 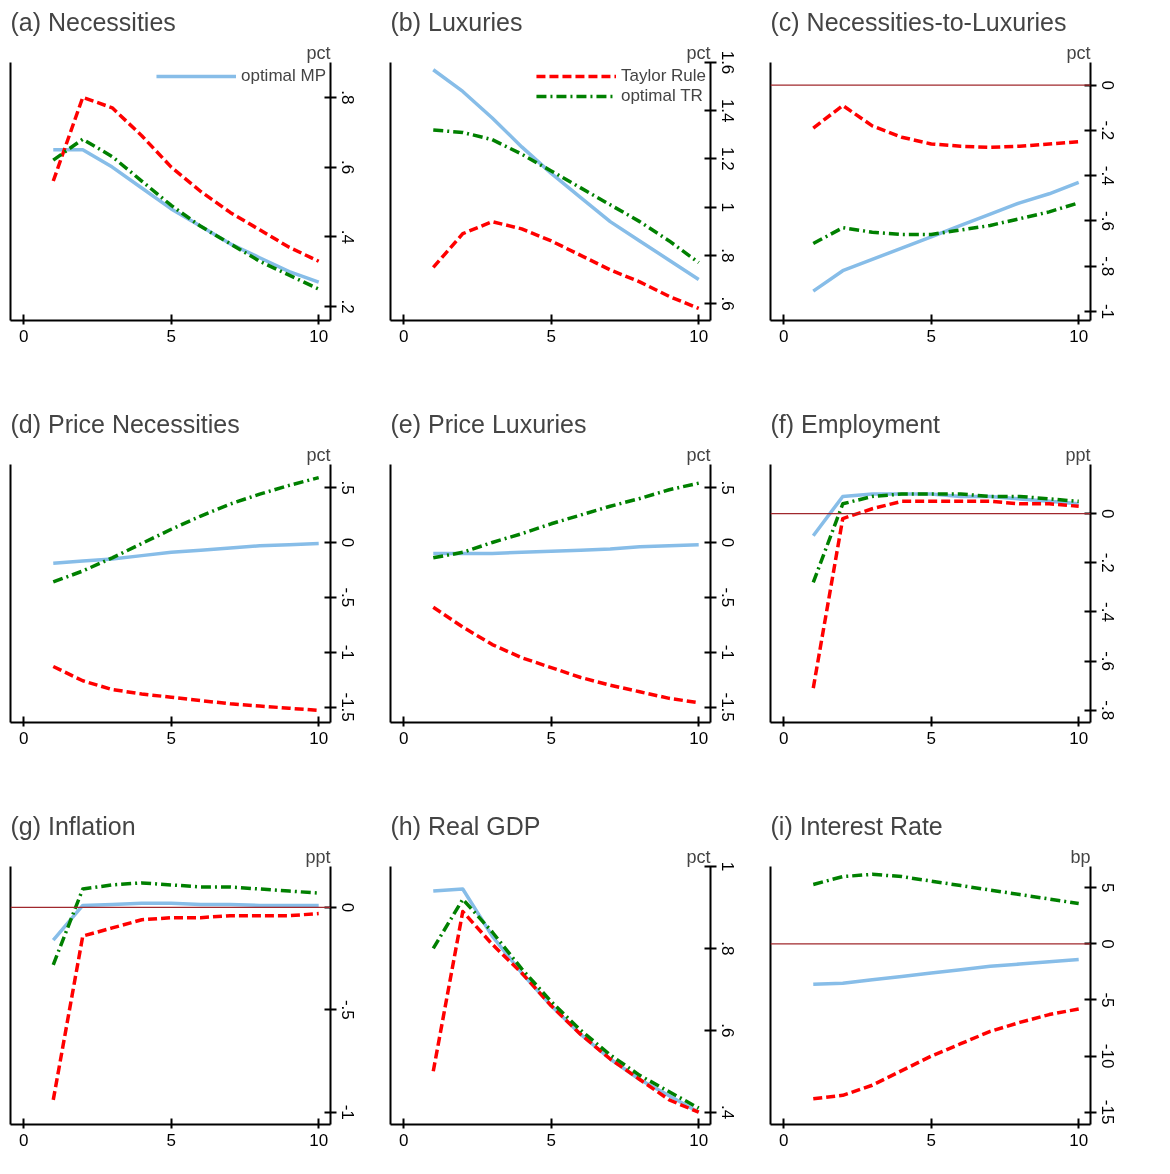 What do you see at coordinates (661, 96) in the screenshot?
I see `legend-label: optimal TR` at bounding box center [661, 96].